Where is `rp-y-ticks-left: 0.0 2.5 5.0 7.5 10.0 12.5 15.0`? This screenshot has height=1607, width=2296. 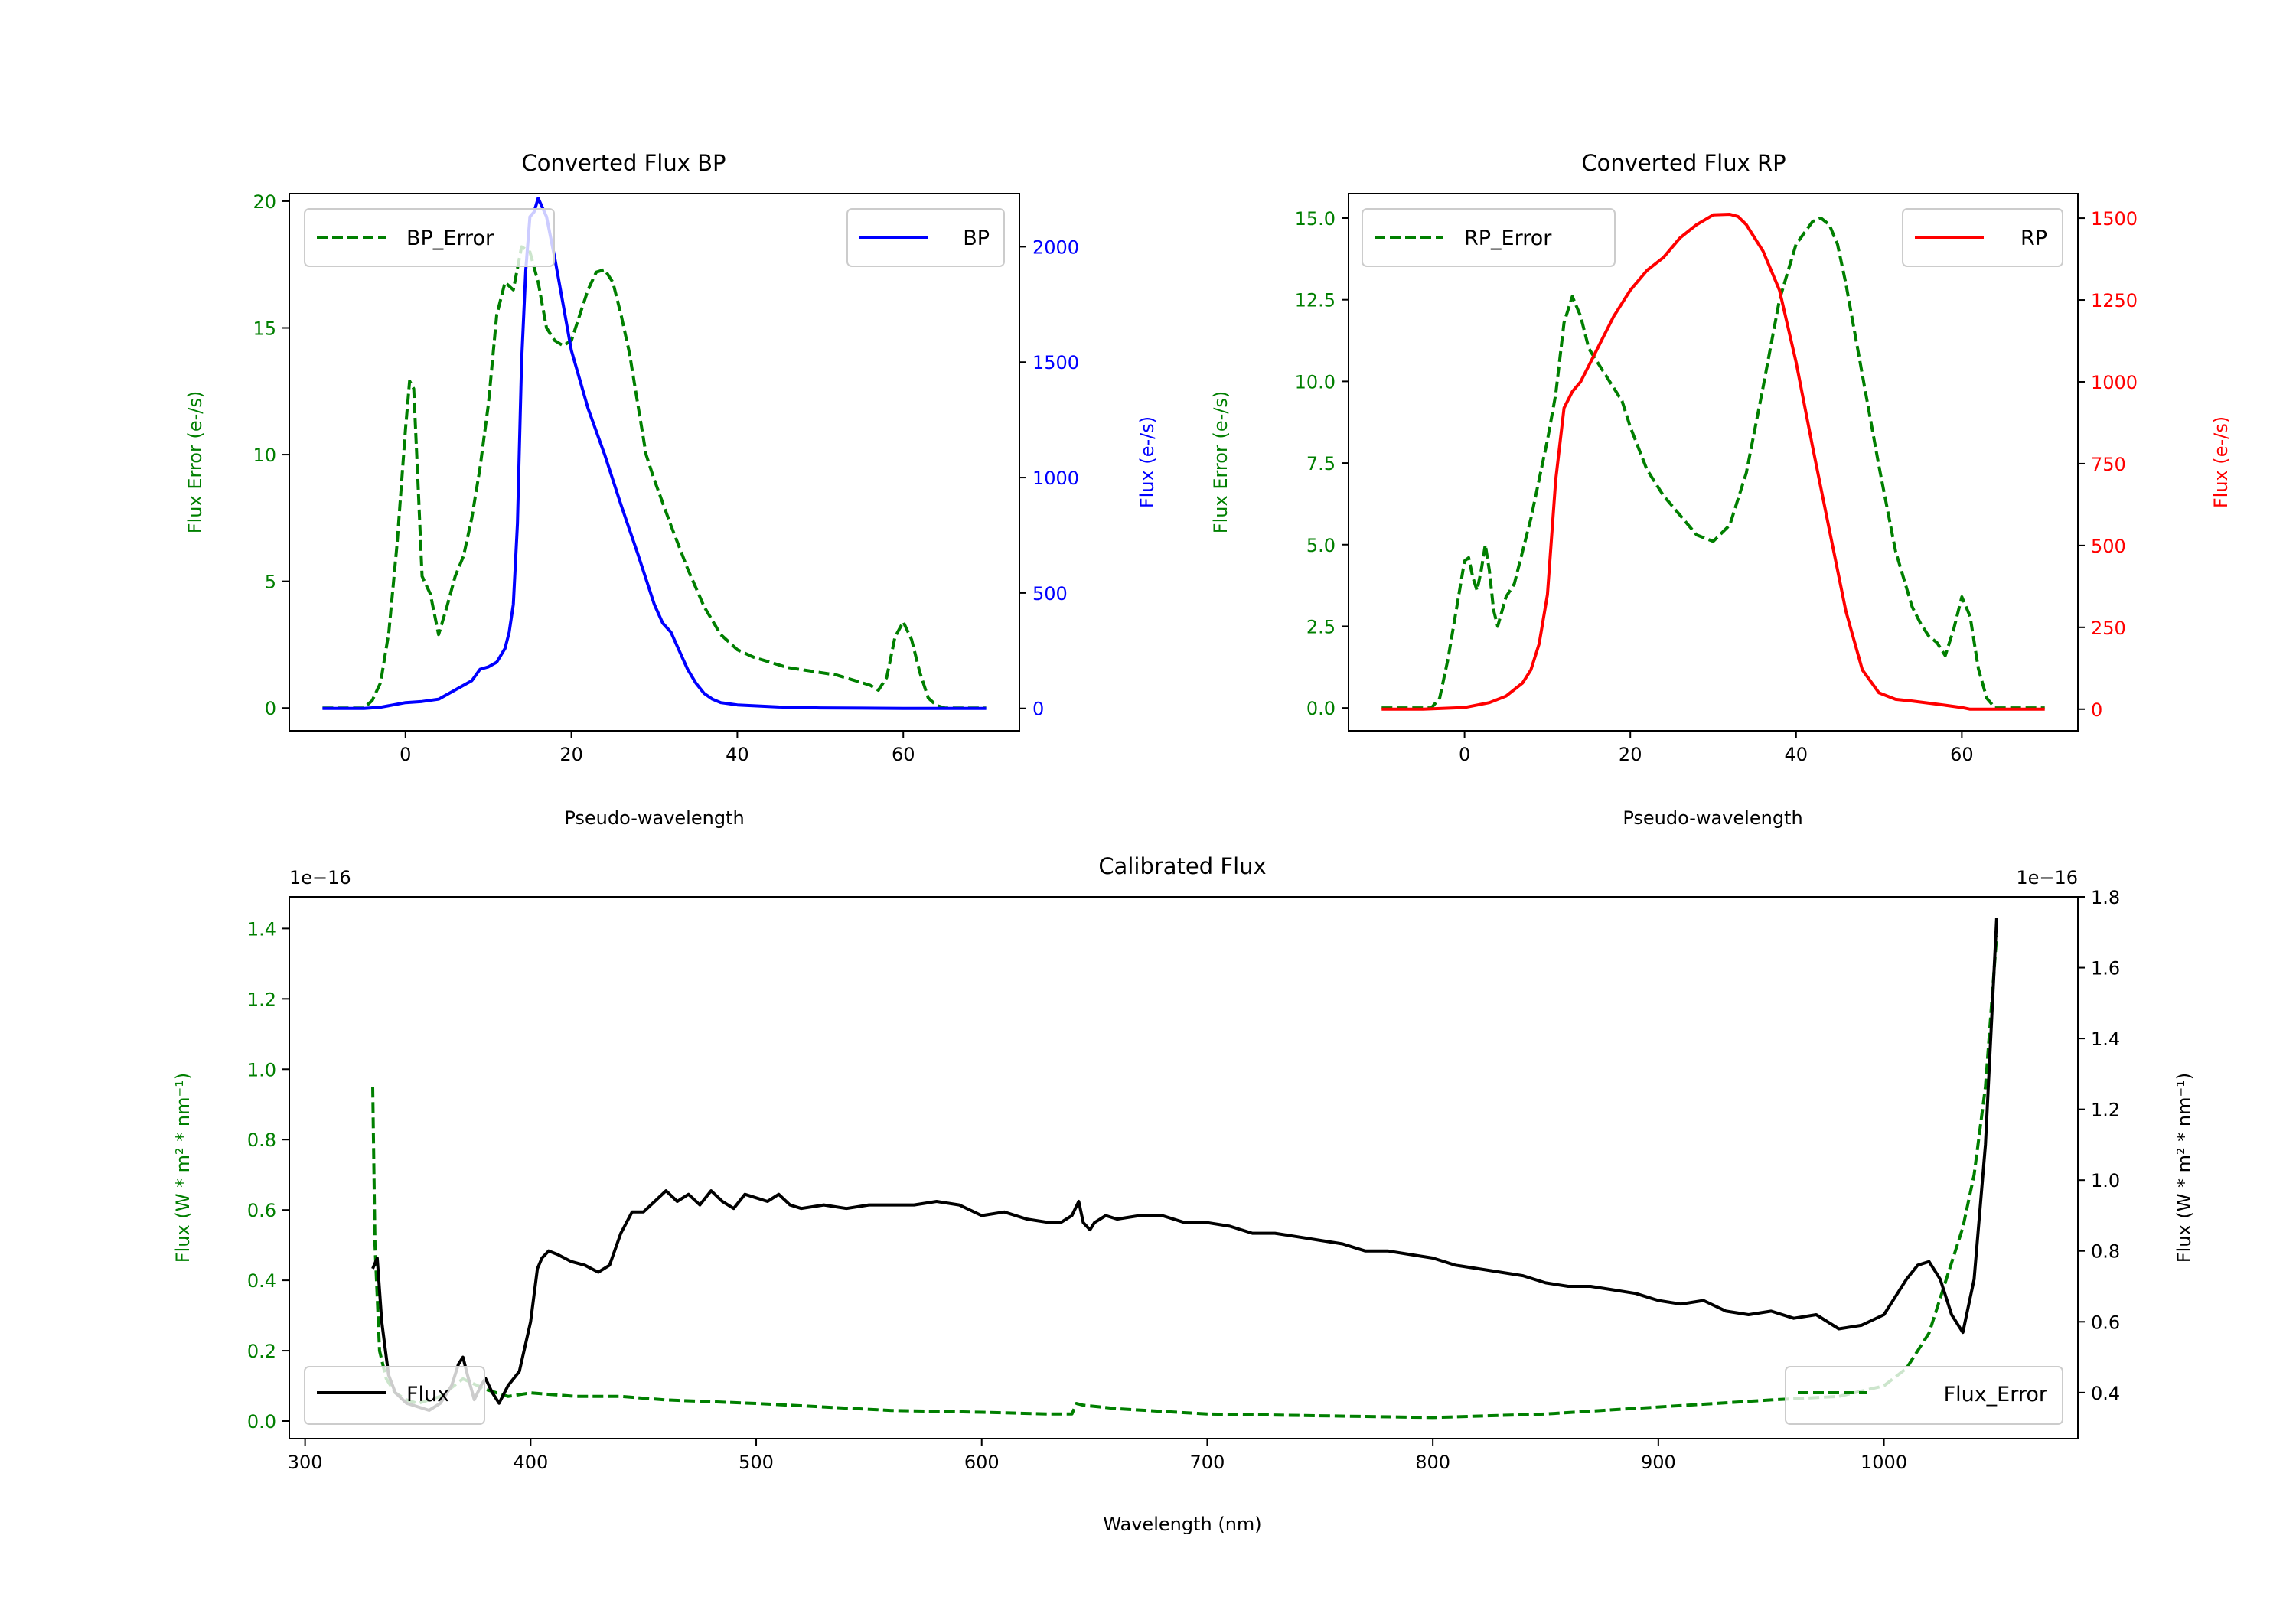
rp-y-ticks-left: 0.0 2.5 5.0 7.5 10.0 12.5 15.0 is located at coordinates (1322, 463).